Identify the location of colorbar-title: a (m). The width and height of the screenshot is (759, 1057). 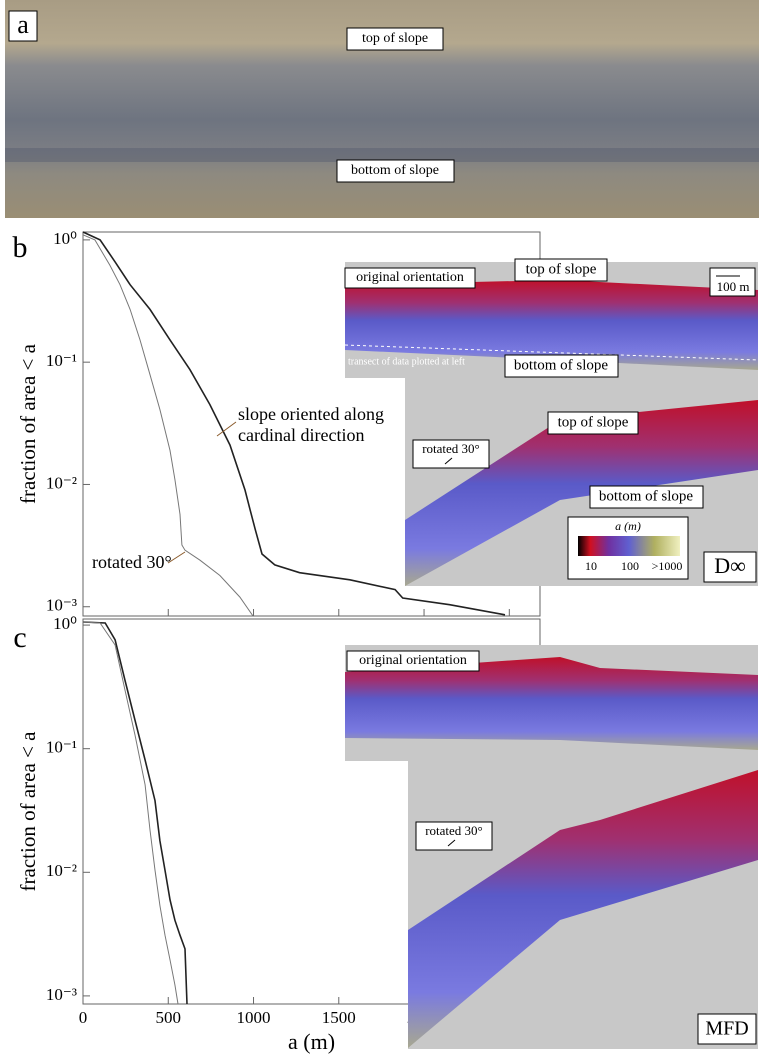
(628, 526).